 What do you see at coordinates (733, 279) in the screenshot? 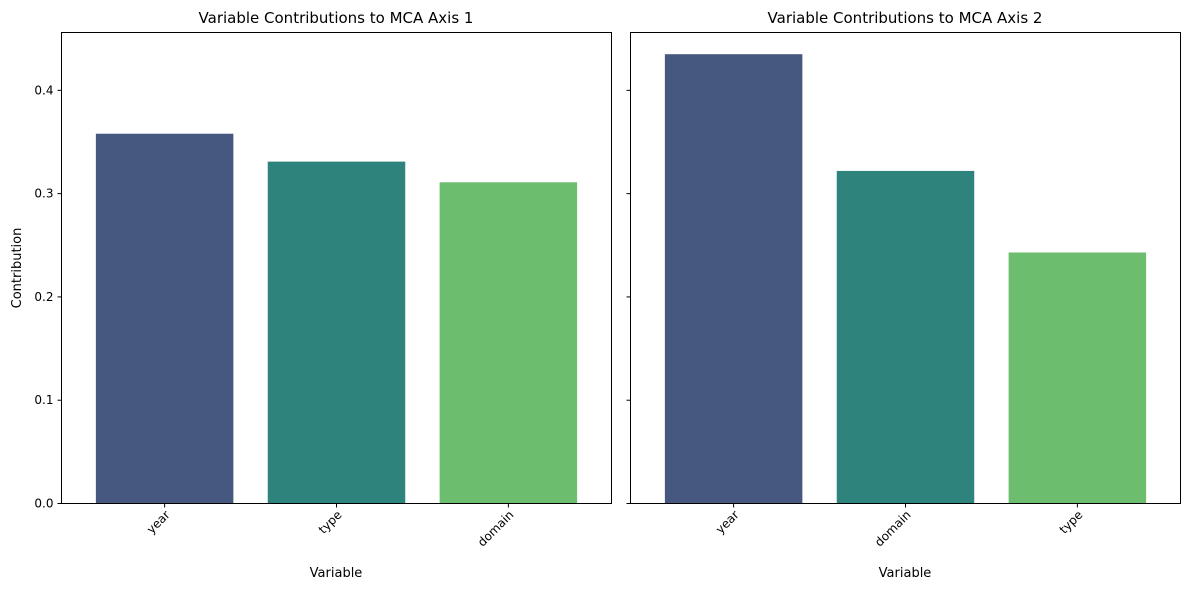
I see `chart-2-bar-year` at bounding box center [733, 279].